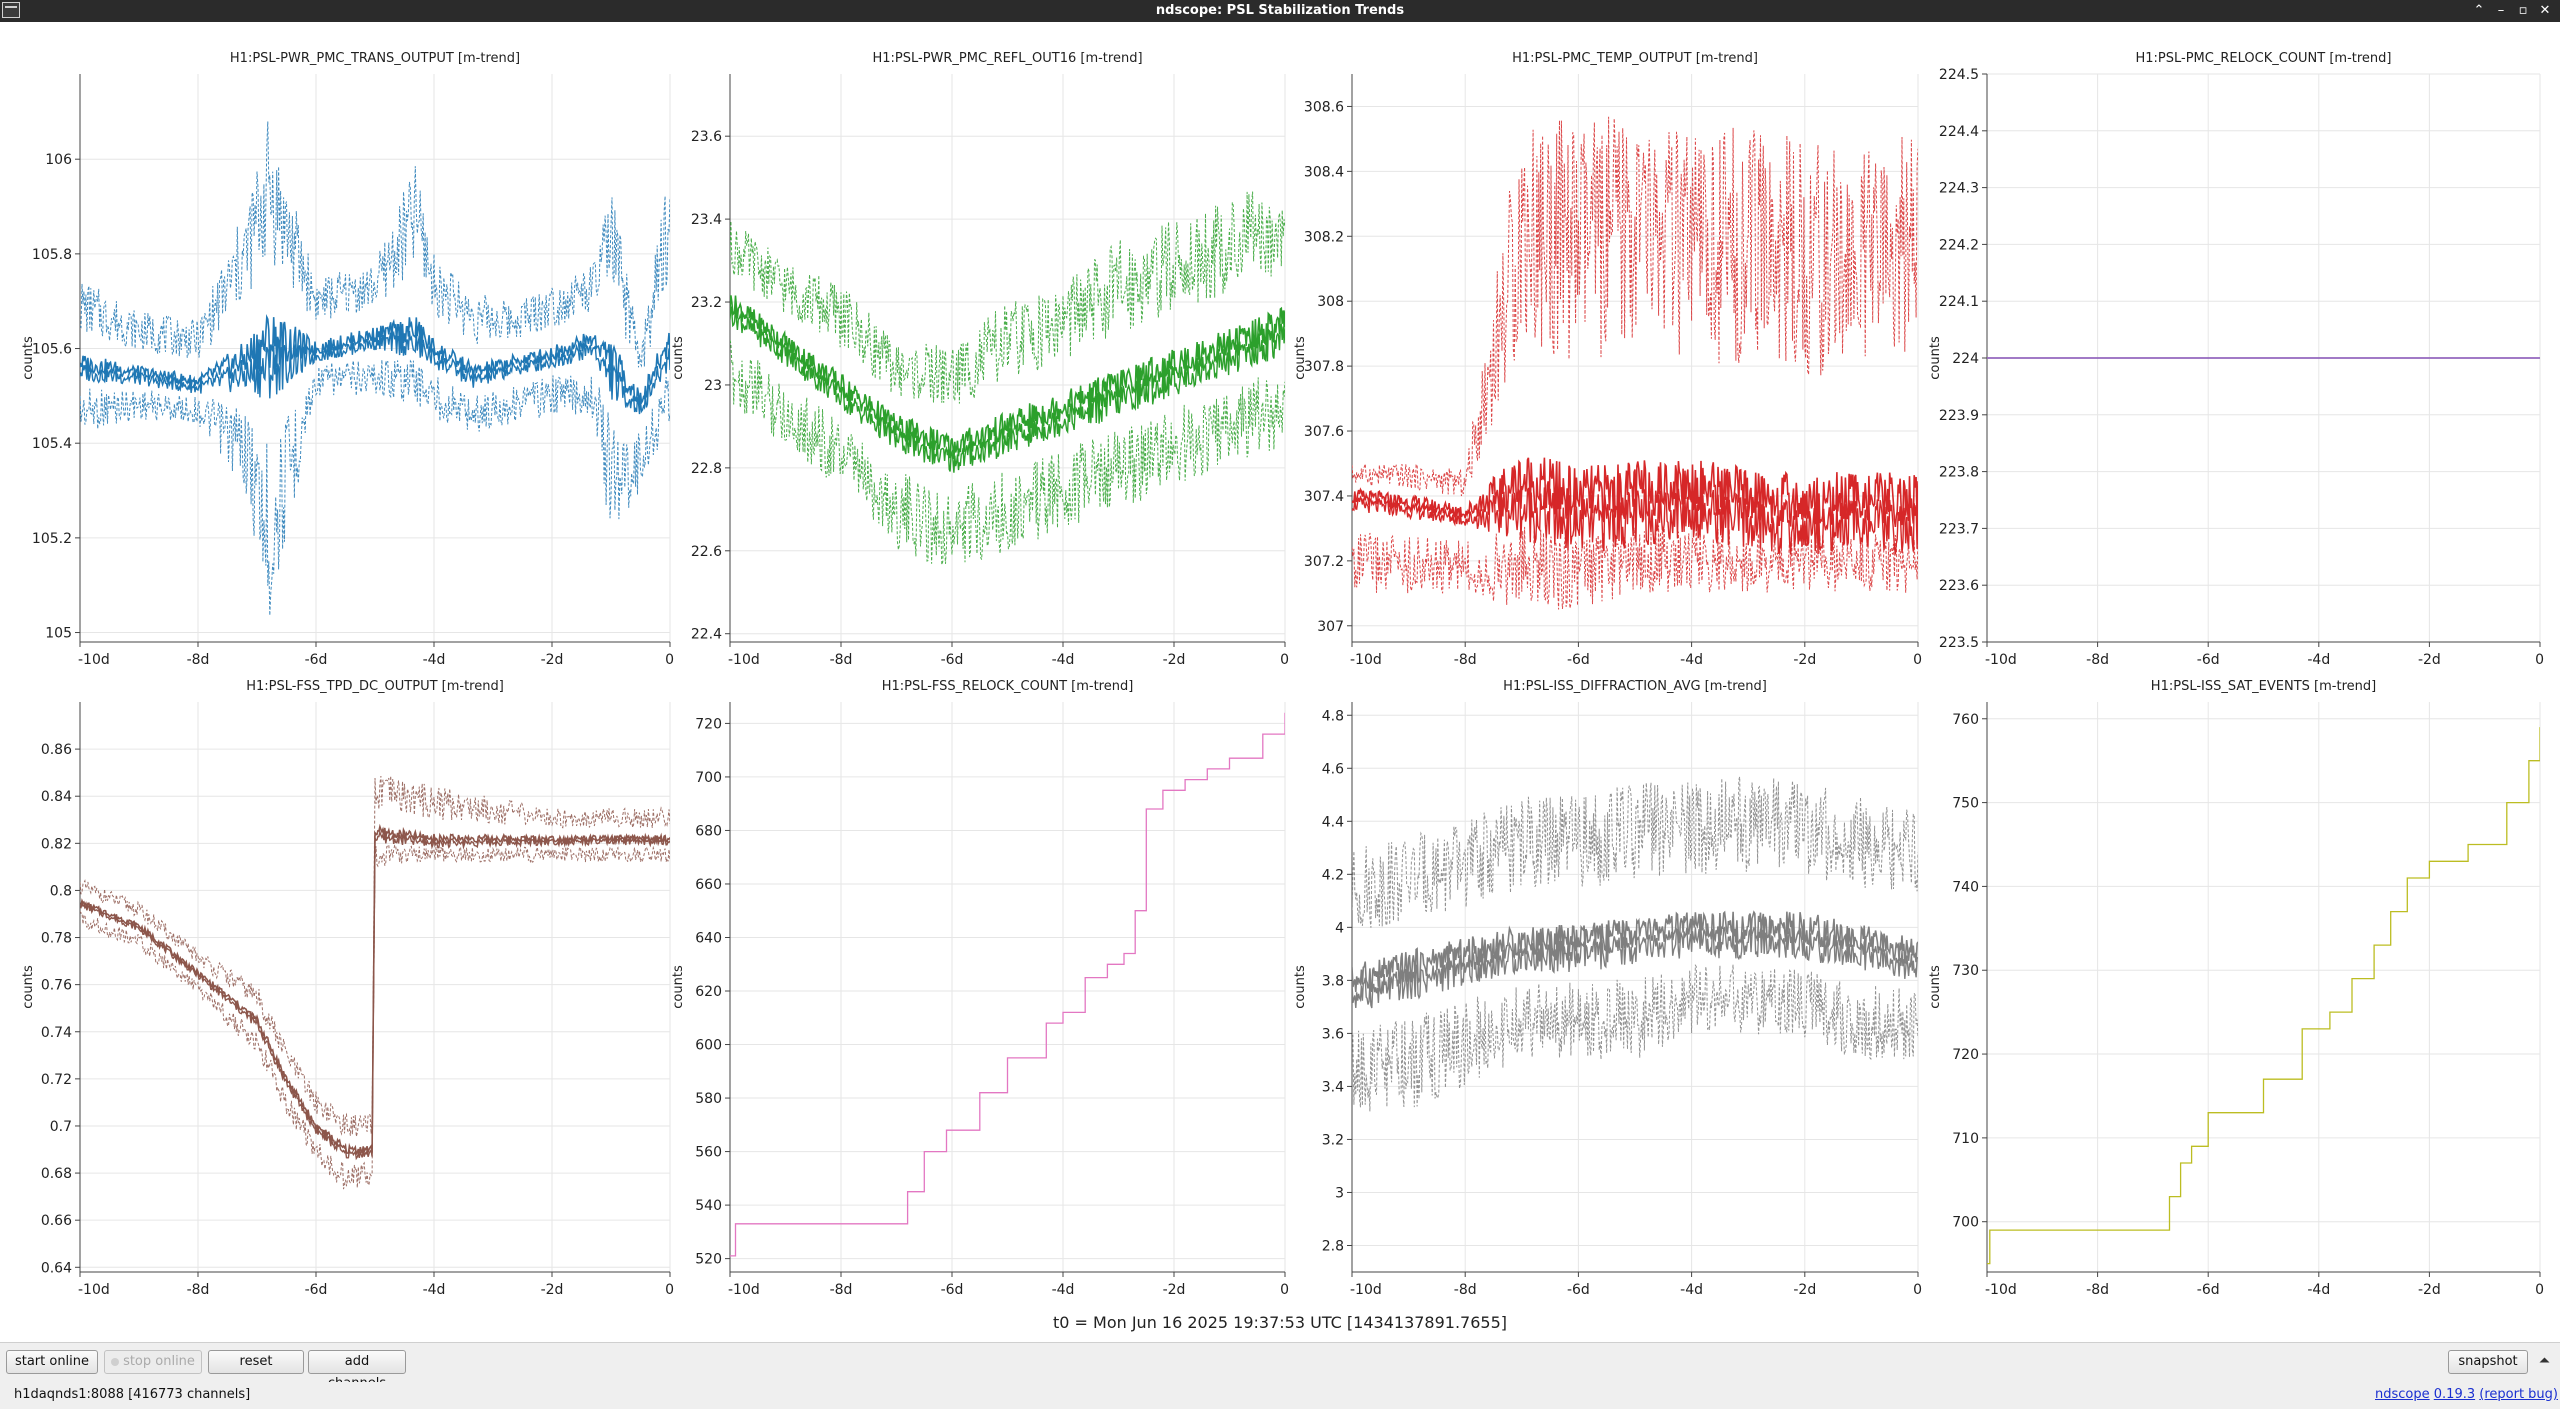 Image resolution: width=2560 pixels, height=1409 pixels. What do you see at coordinates (256, 1362) in the screenshot?
I see `reset-button: reset` at bounding box center [256, 1362].